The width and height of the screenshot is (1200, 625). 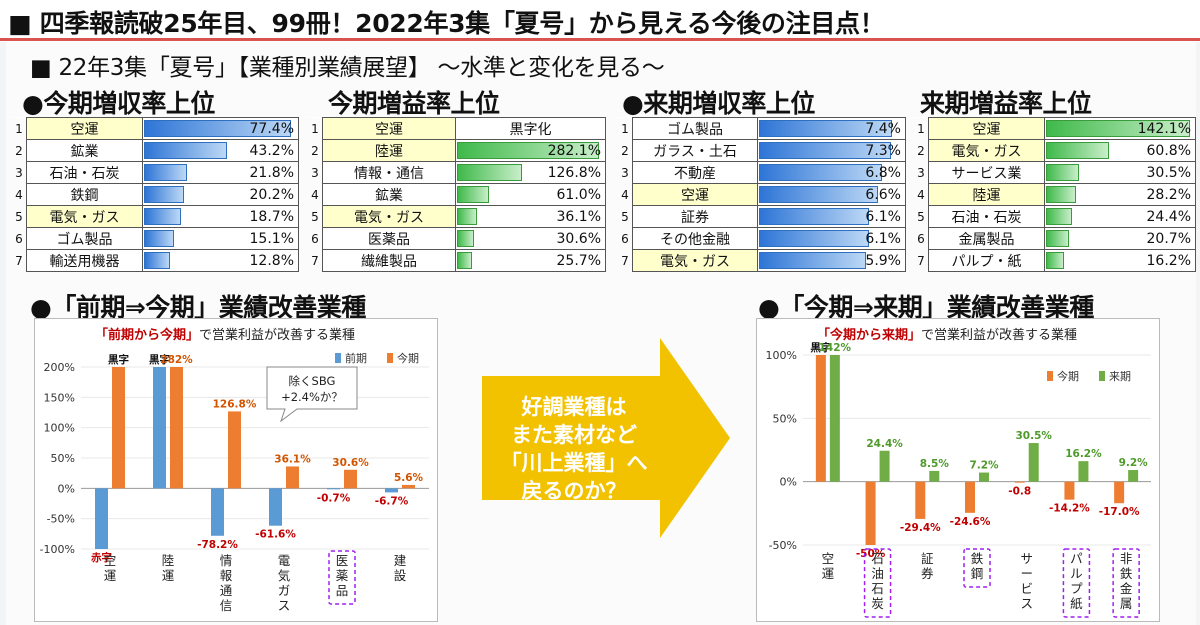 What do you see at coordinates (578, 194) in the screenshot?
I see `value-label: 61.0%` at bounding box center [578, 194].